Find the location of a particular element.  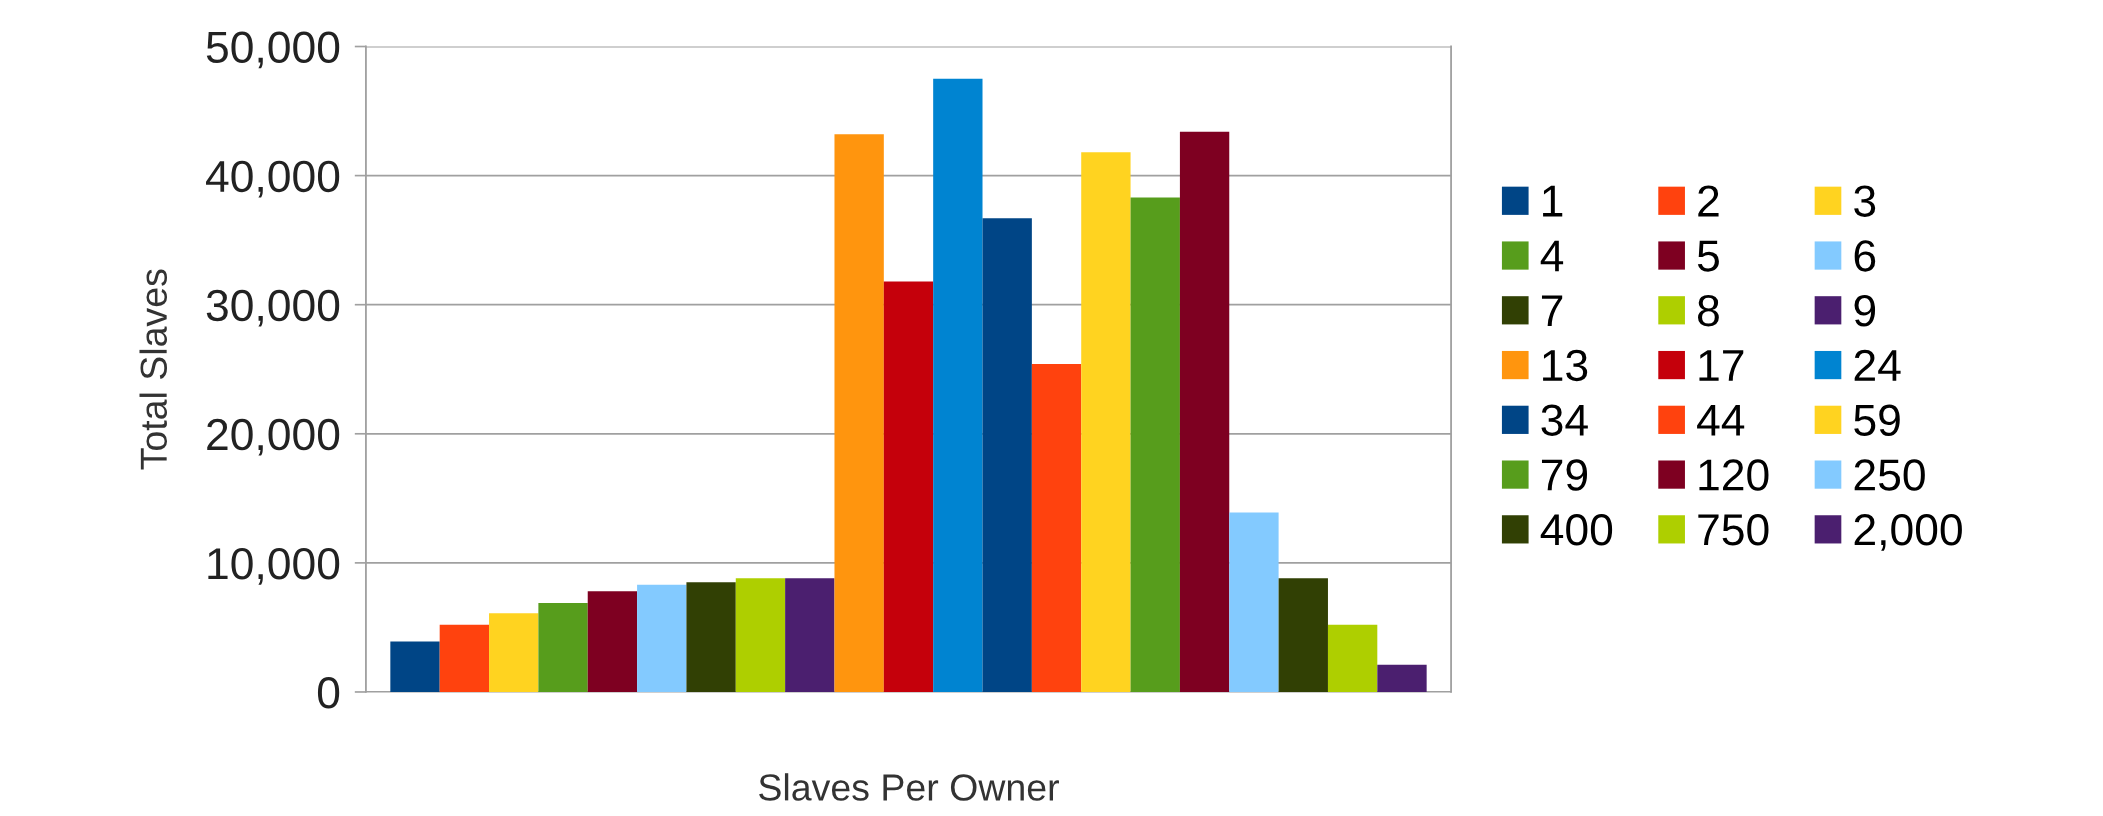

legend-label: 250 is located at coordinates (1889, 475).